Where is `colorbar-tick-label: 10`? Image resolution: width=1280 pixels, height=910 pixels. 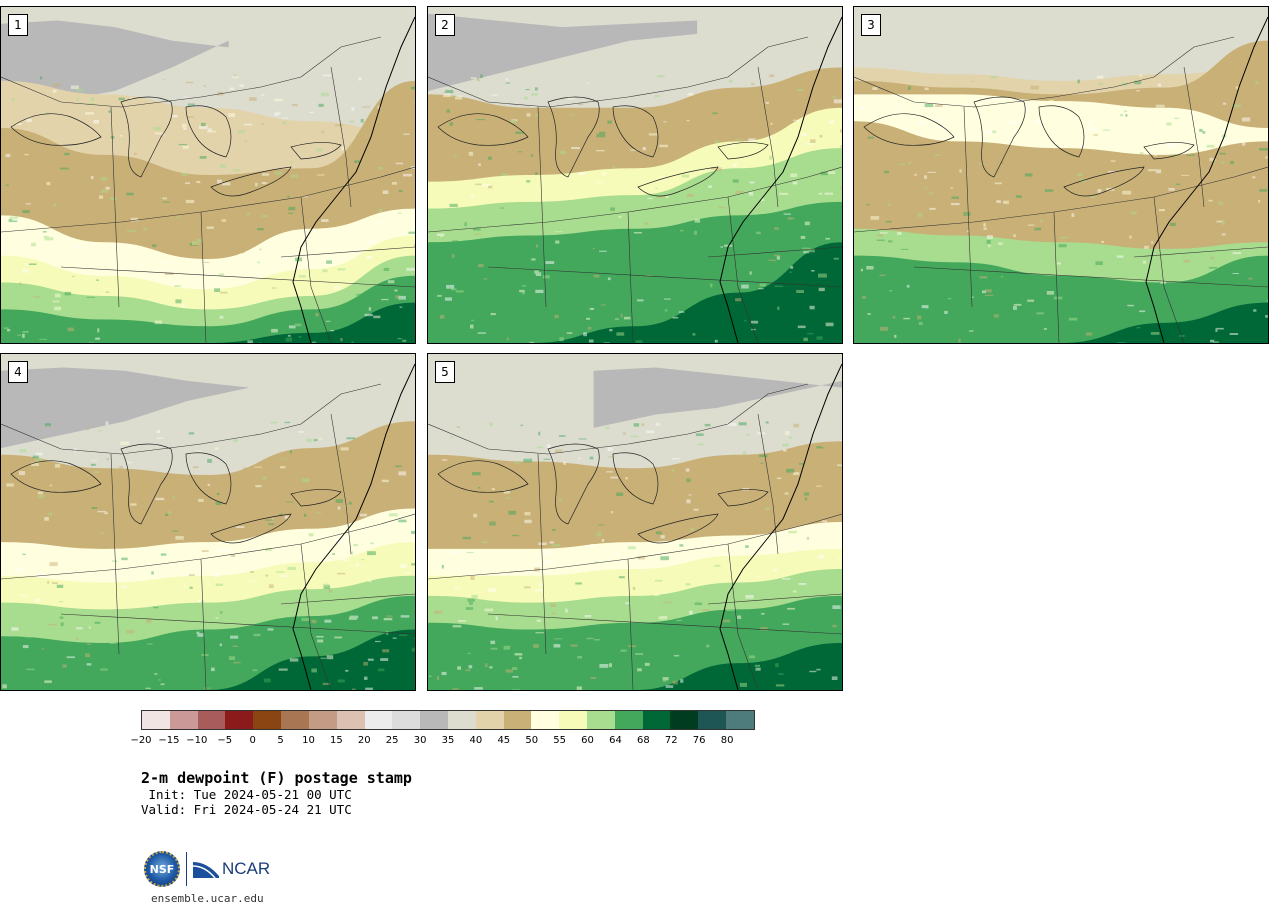 colorbar-tick-label: 10 is located at coordinates (308, 740).